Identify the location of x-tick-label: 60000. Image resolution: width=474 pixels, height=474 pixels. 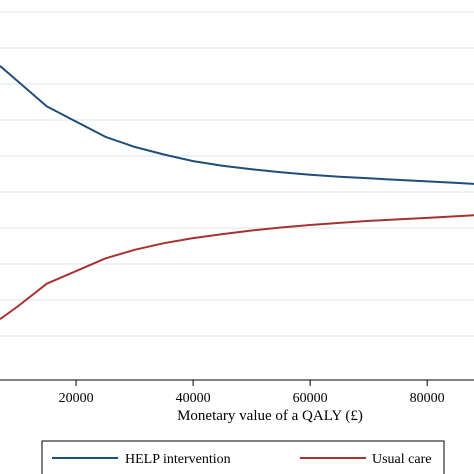
(310, 398).